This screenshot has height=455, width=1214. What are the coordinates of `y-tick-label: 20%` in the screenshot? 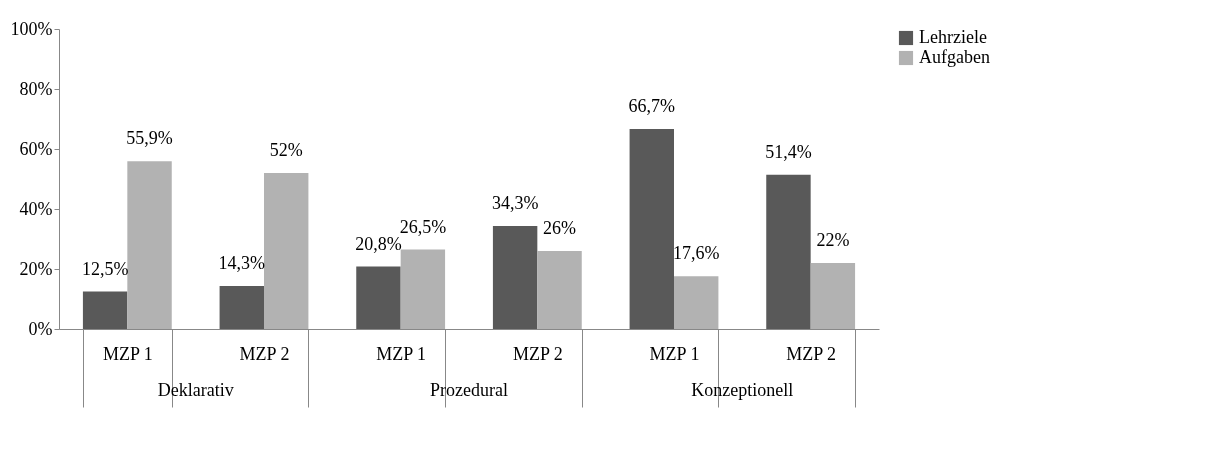 It's located at (36, 268).